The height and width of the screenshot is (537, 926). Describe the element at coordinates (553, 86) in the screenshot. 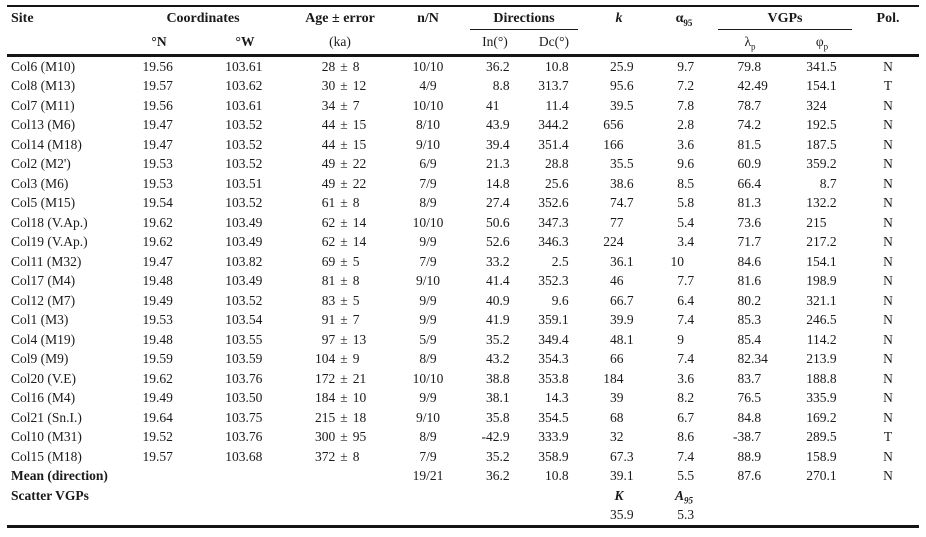

I see `cell-dec: 313.7` at that location.